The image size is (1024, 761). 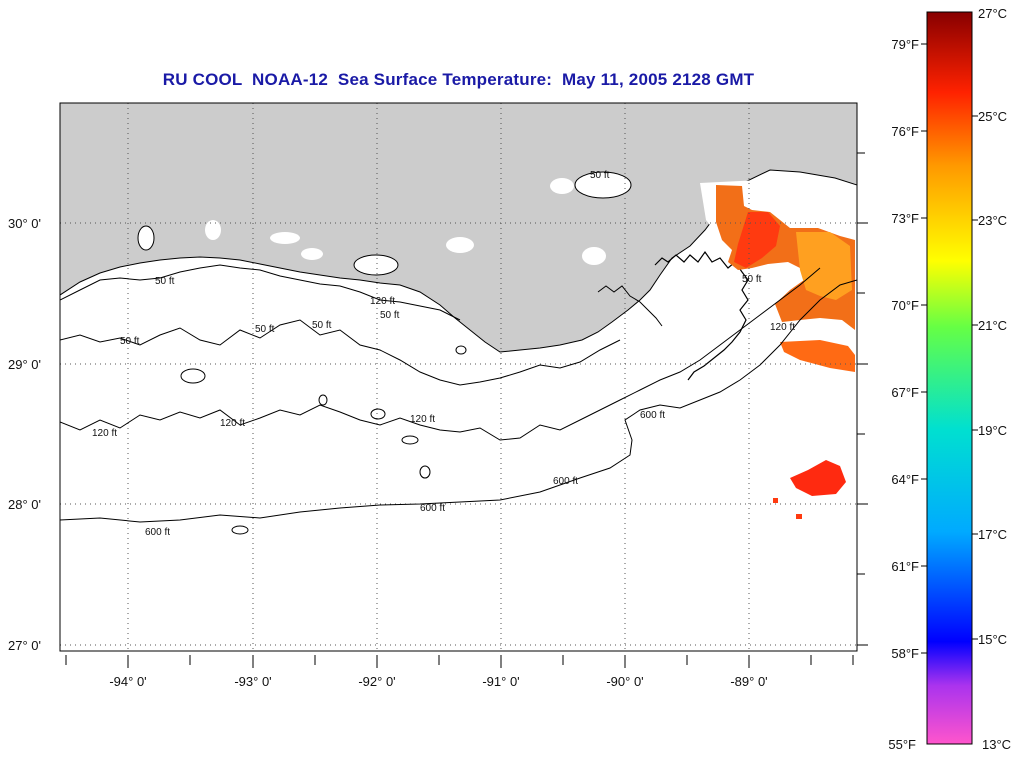 I want to click on fahrenheit-label: 73°F, so click(x=905, y=218).